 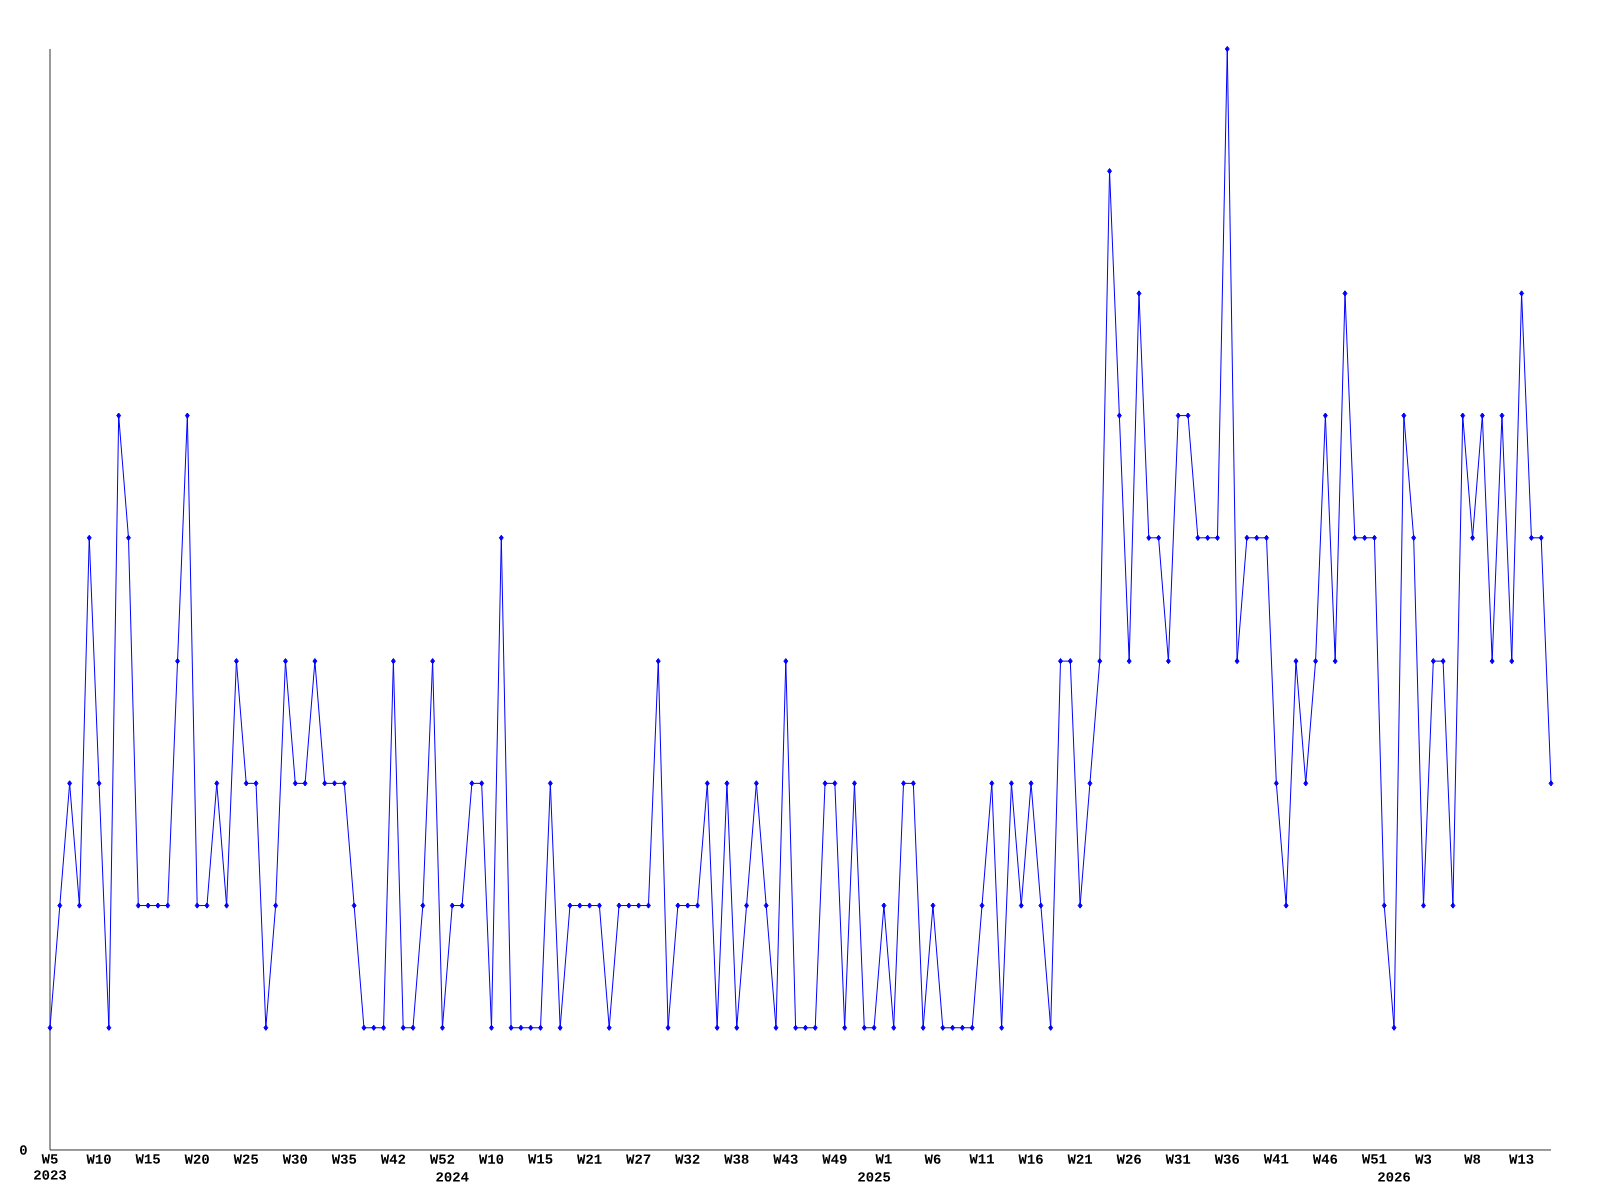 What do you see at coordinates (785, 1159) in the screenshot?
I see `x-tick-label: W43` at bounding box center [785, 1159].